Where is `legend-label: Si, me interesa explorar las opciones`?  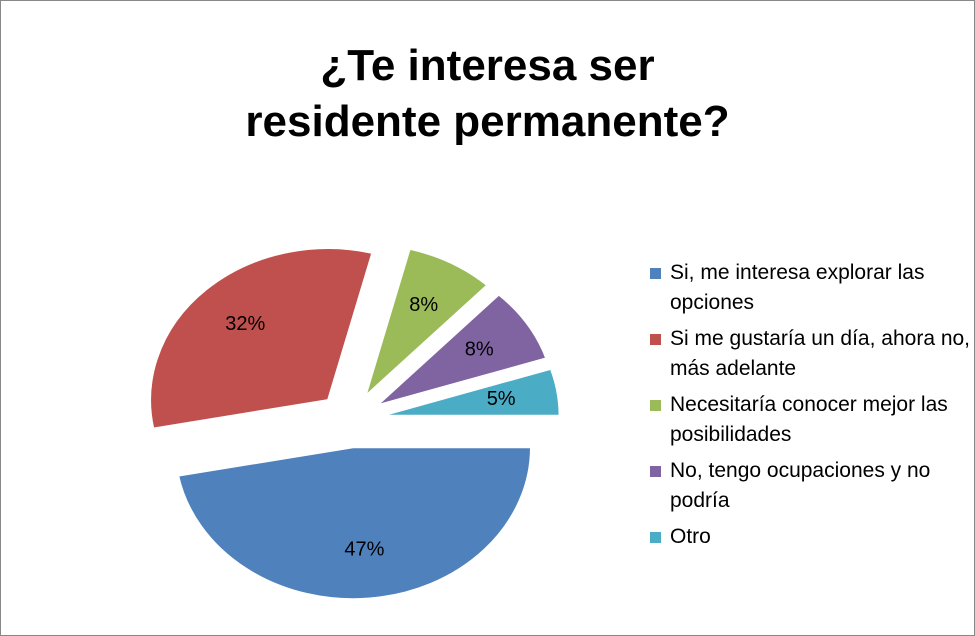 legend-label: Si, me interesa explorar las opciones is located at coordinates (797, 287).